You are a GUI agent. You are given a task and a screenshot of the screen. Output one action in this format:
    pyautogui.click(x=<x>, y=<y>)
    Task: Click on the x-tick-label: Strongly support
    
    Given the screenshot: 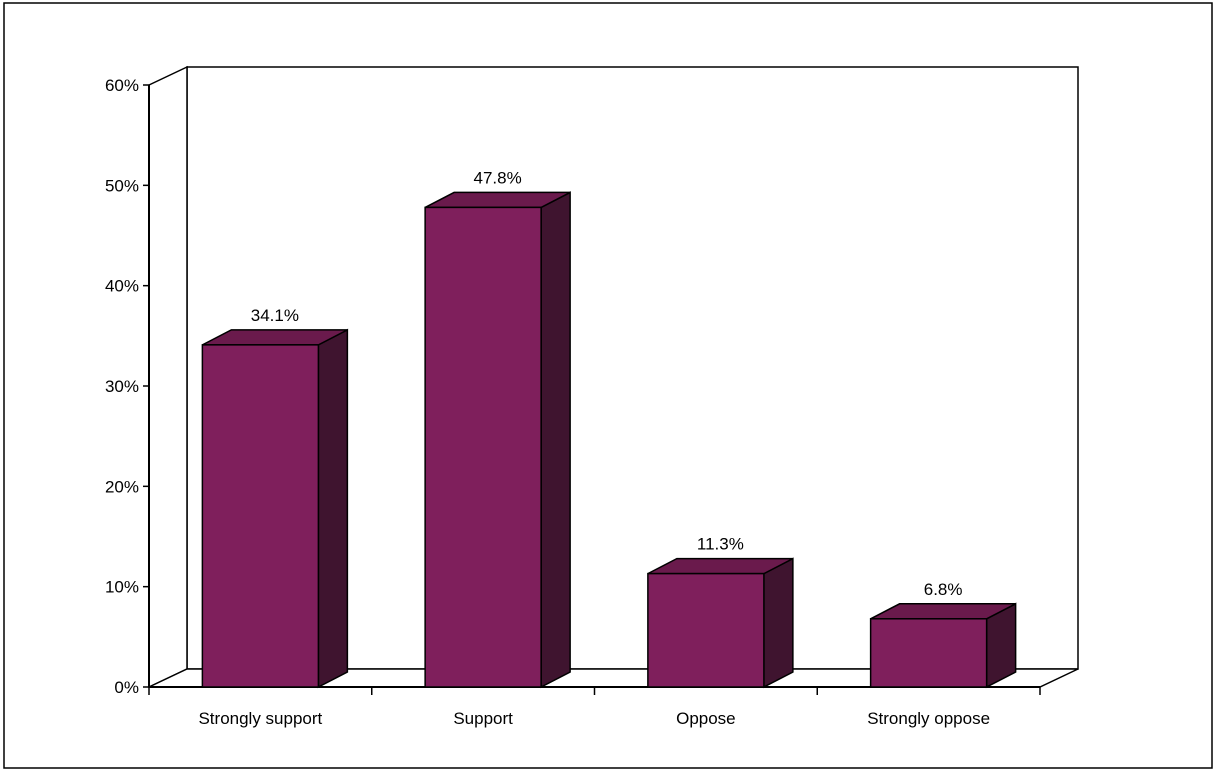 What is the action you would take?
    pyautogui.click(x=260, y=718)
    